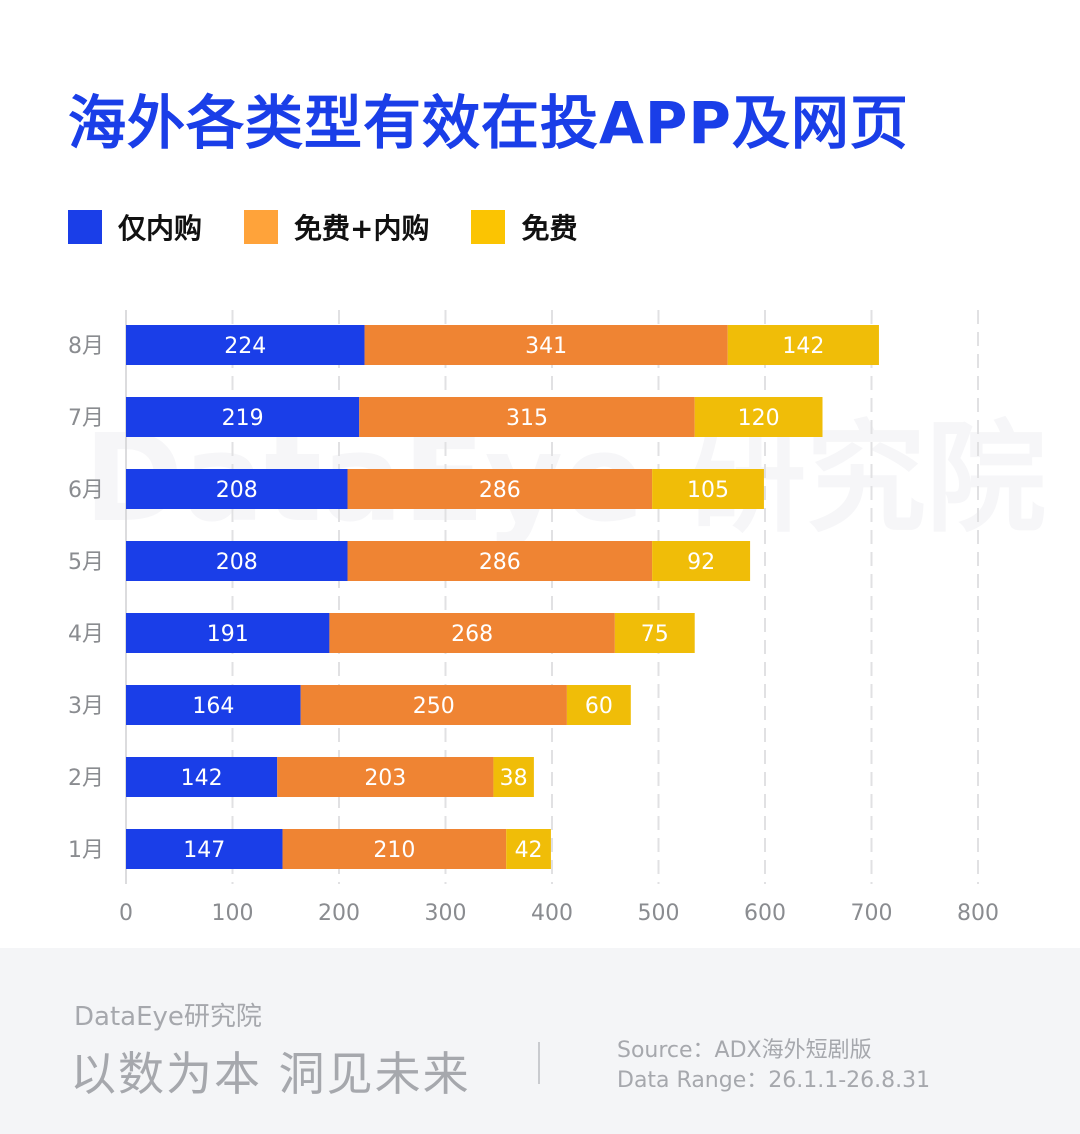  I want to click on category-label: 3月, so click(86, 706).